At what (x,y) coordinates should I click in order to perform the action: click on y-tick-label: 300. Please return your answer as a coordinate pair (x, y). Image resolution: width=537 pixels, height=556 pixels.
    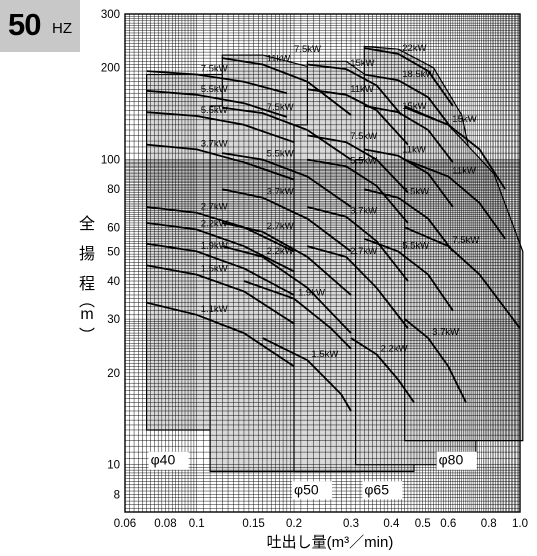
    Looking at the image, I should click on (110, 15).